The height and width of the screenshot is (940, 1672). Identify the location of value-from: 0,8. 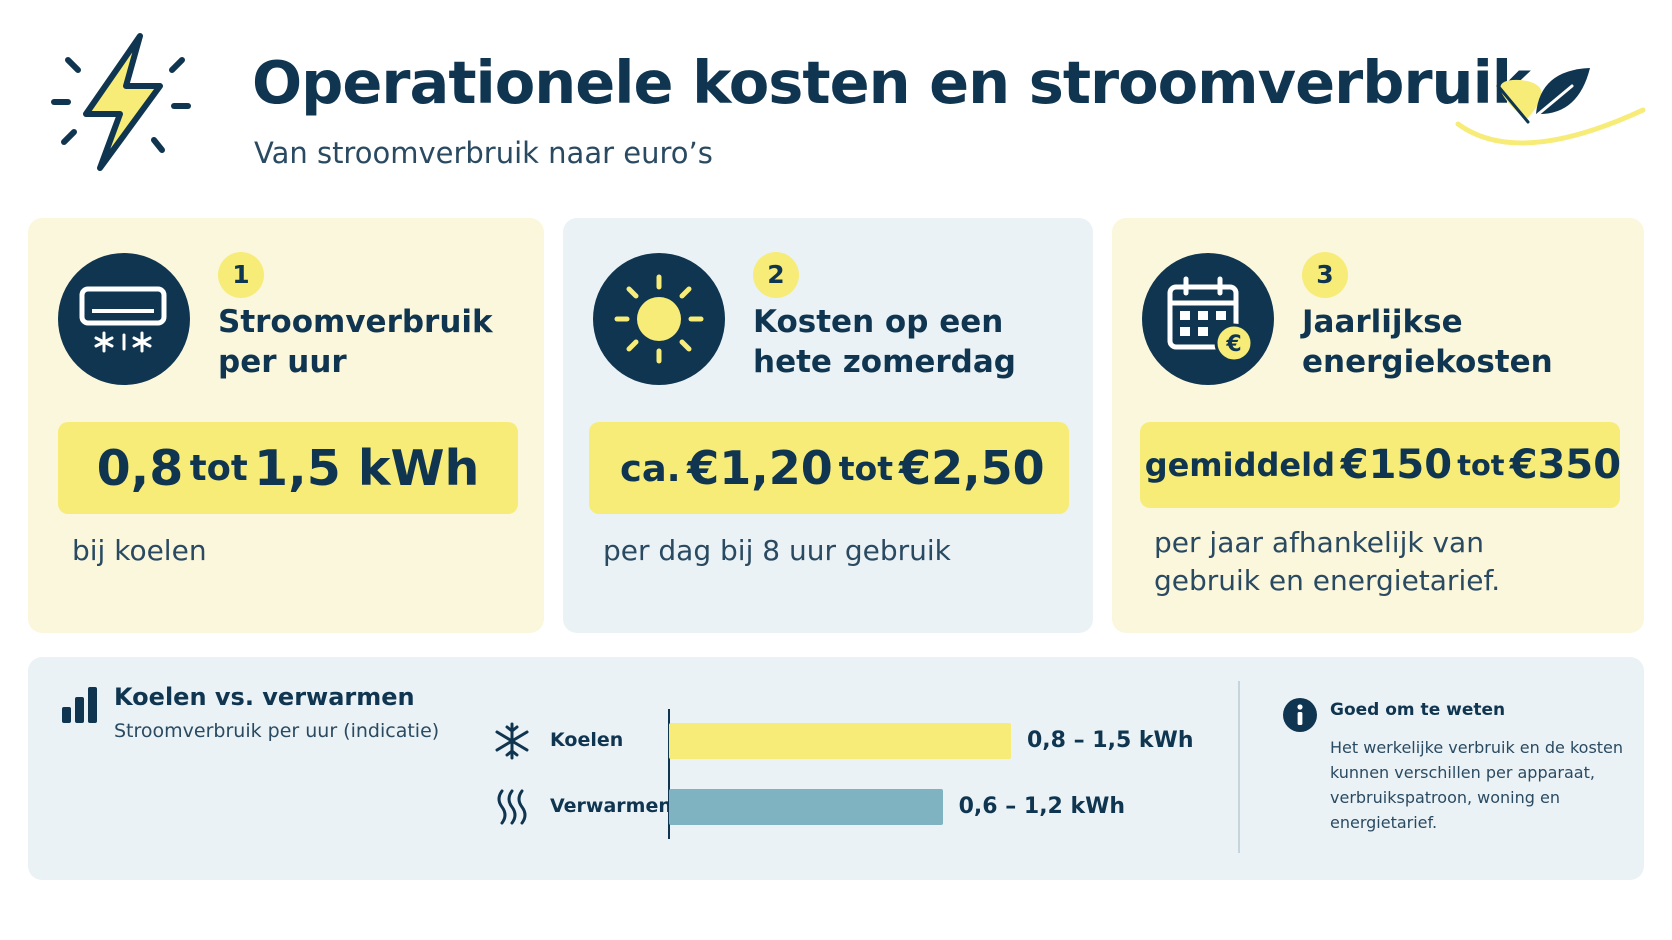
(140, 468).